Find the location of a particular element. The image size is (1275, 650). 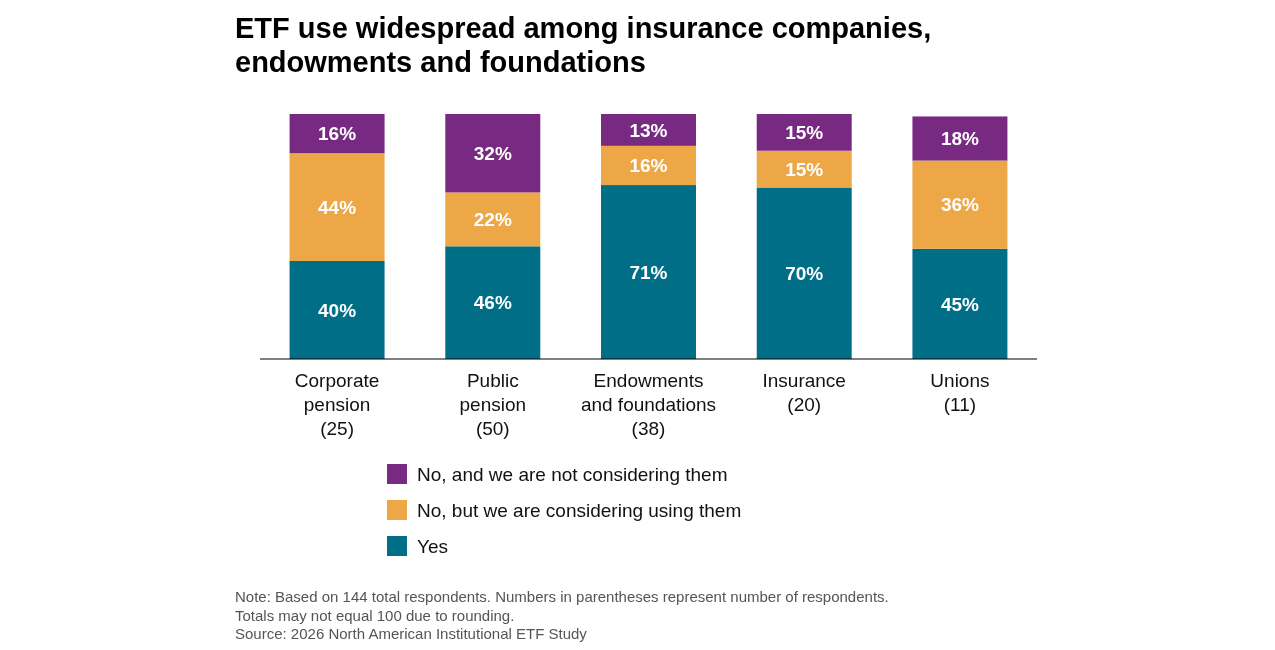

data-label: 36% is located at coordinates (960, 205).